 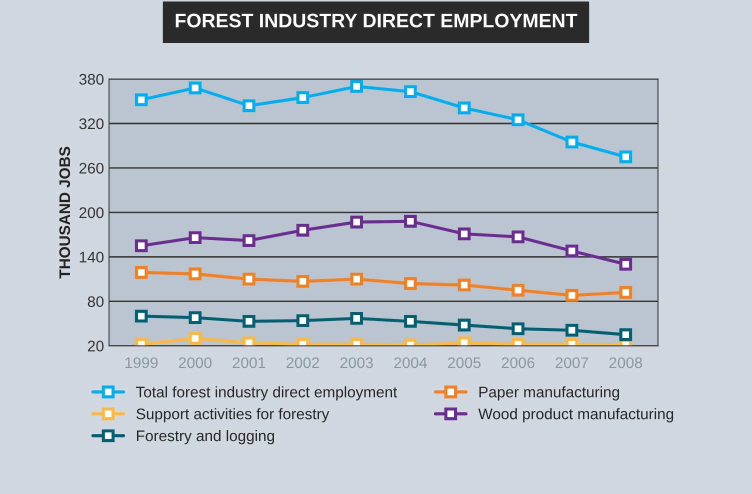 I want to click on legend-label: Total forest industry direct employment, so click(x=267, y=393).